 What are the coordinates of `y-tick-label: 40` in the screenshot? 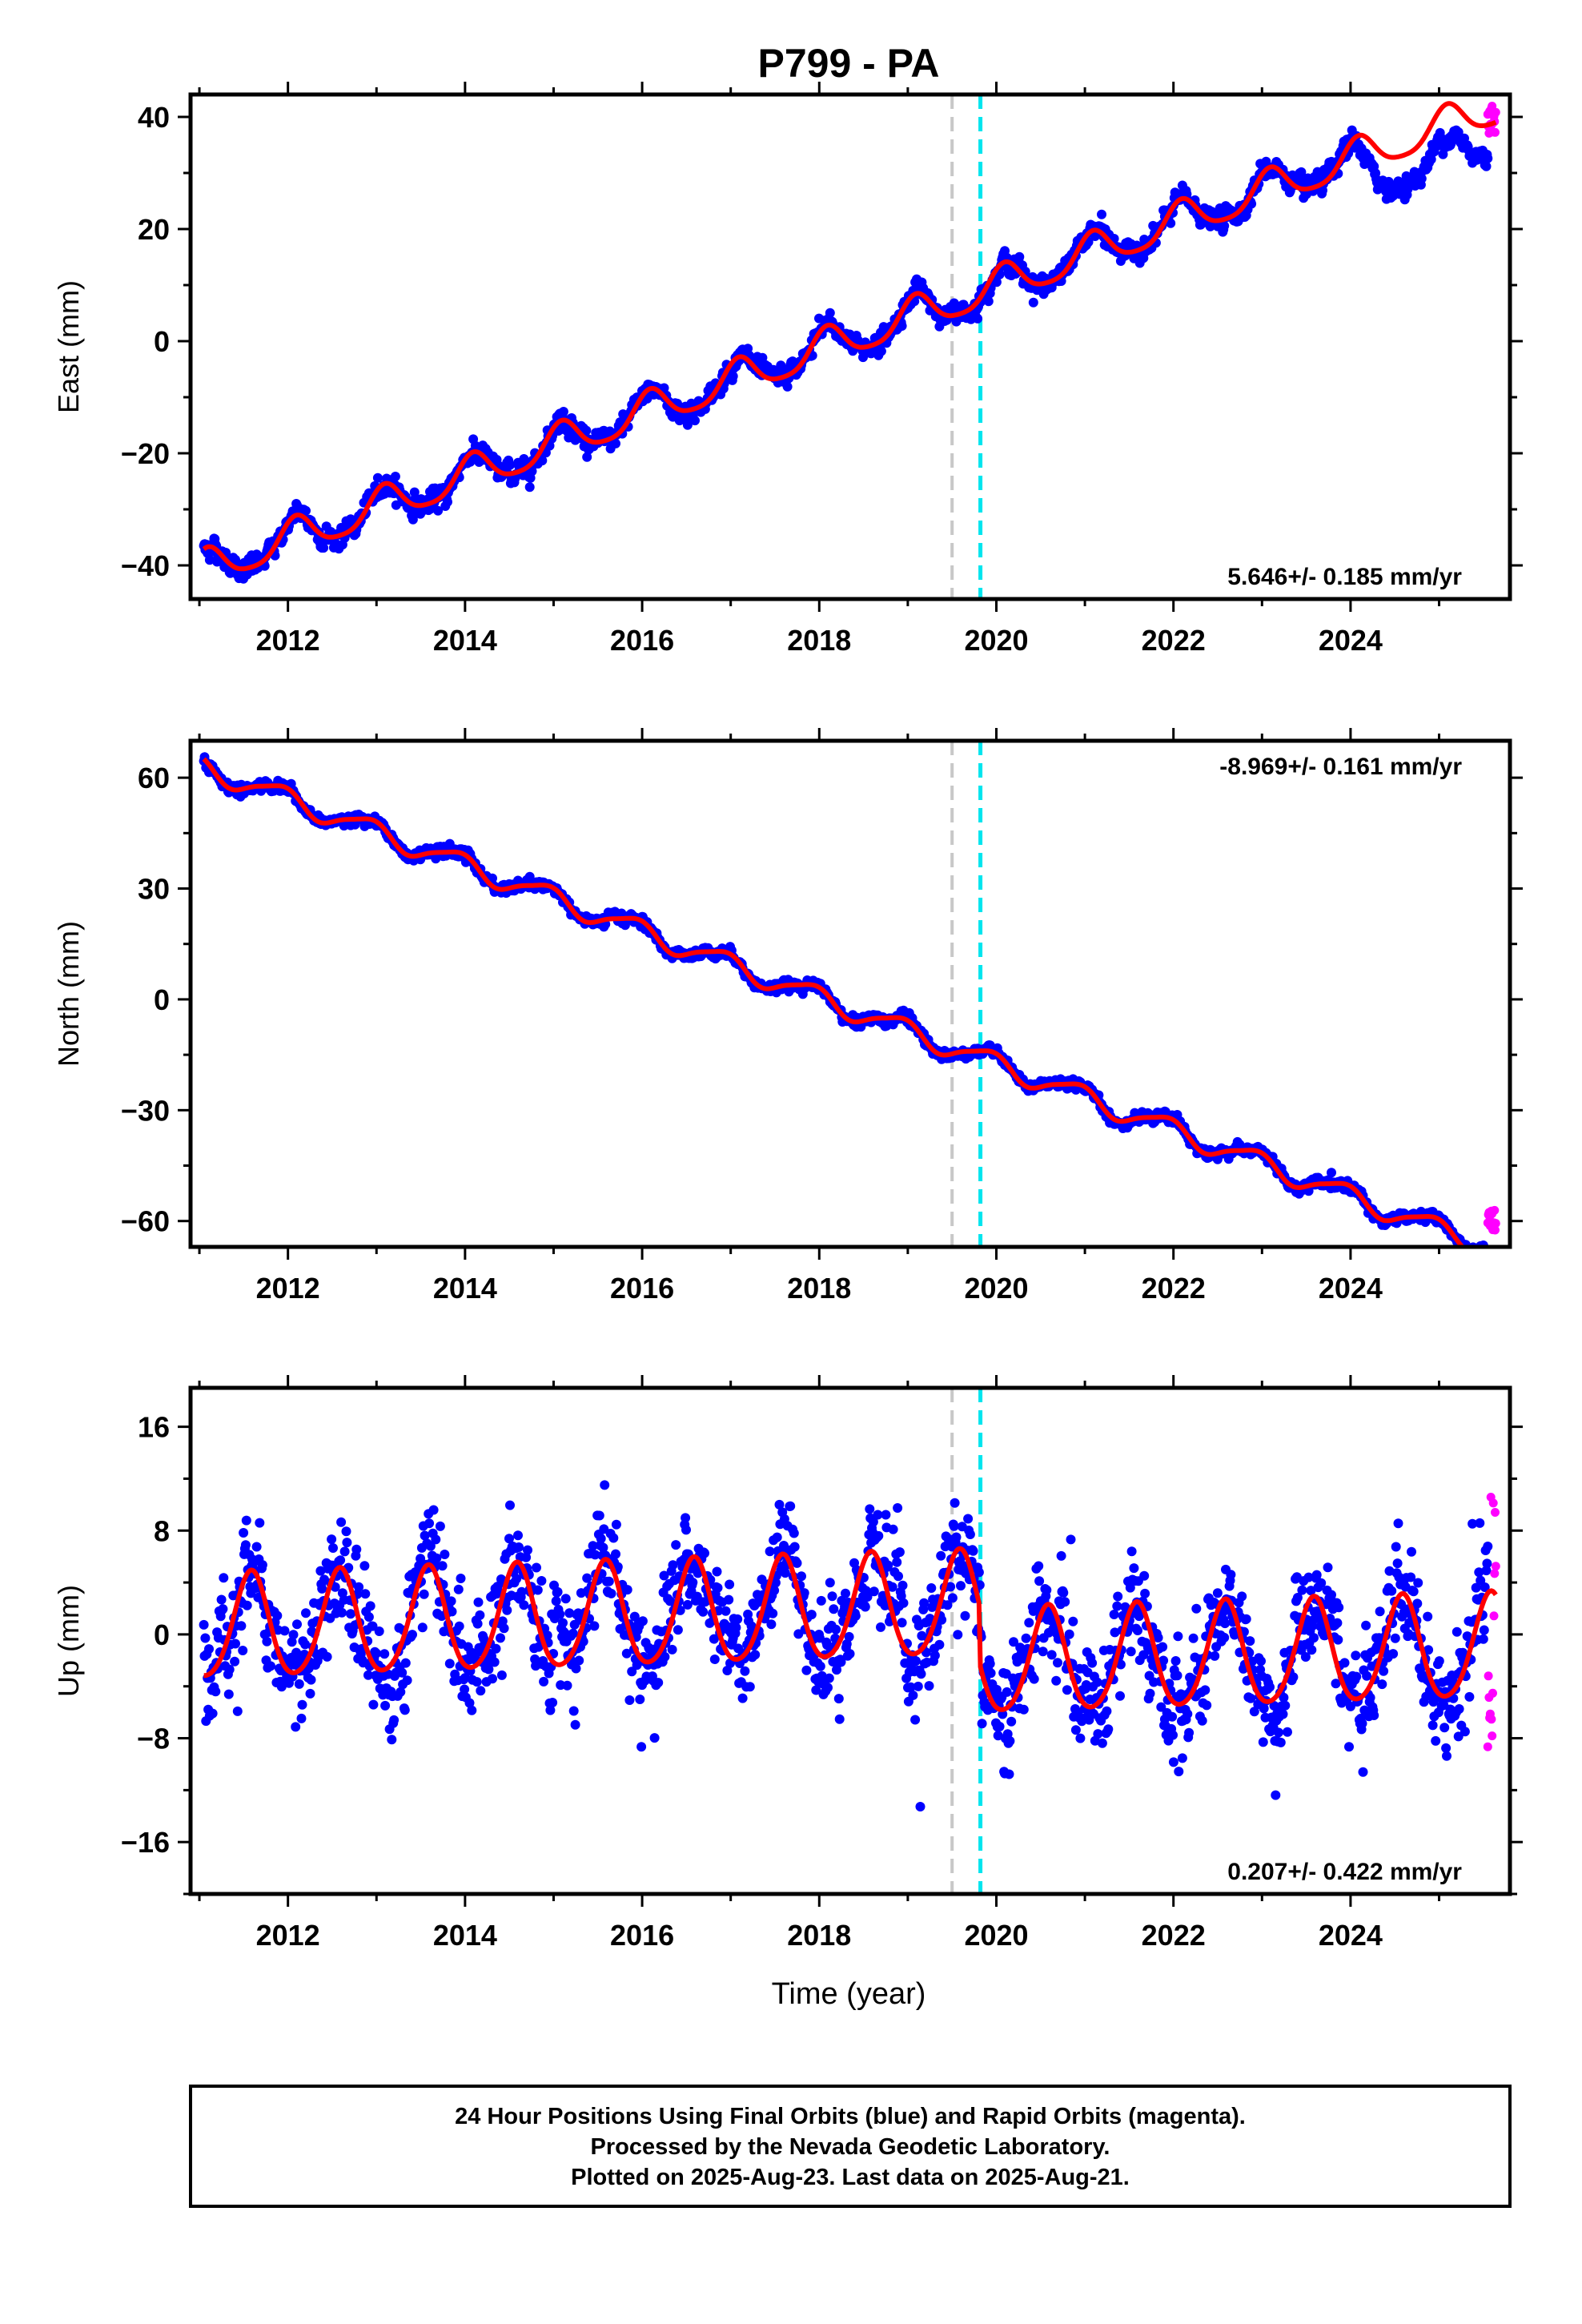 It's located at (154, 118).